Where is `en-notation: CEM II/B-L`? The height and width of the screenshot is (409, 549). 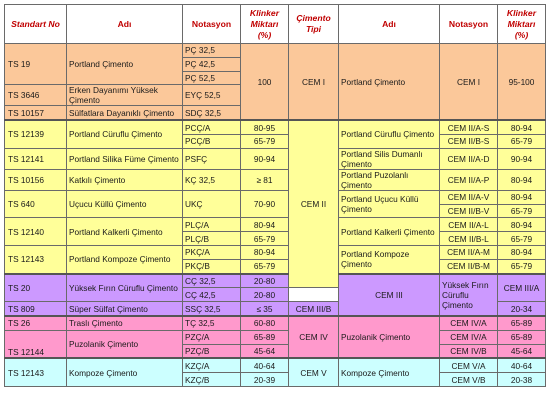 en-notation: CEM II/B-L is located at coordinates (468, 238).